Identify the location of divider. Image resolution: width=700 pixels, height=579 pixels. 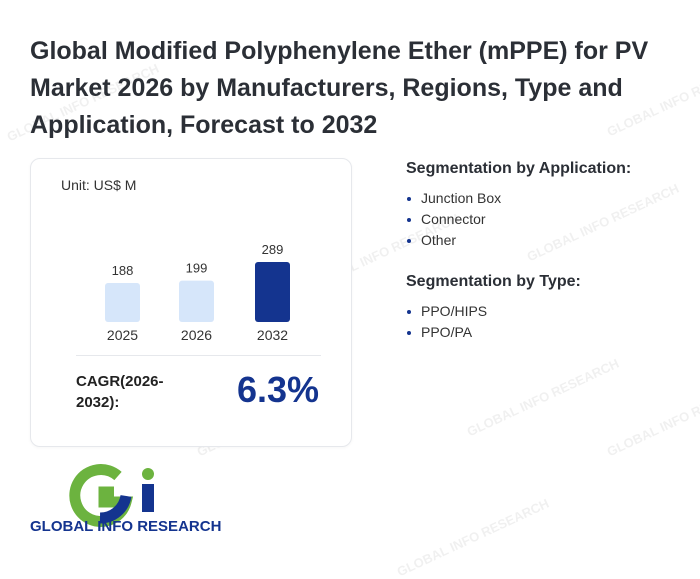
(198, 355).